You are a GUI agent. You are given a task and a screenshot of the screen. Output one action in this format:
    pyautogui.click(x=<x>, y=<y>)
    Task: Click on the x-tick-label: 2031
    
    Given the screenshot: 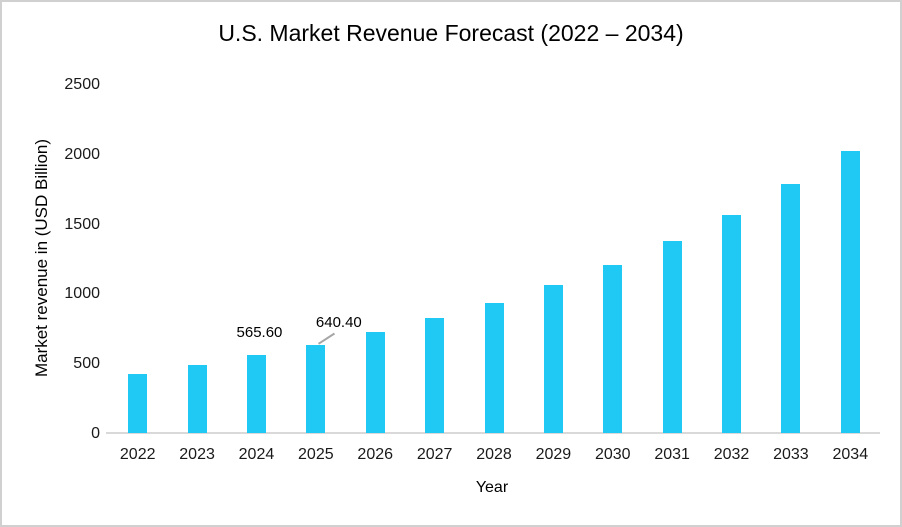 What is the action you would take?
    pyautogui.click(x=672, y=454)
    